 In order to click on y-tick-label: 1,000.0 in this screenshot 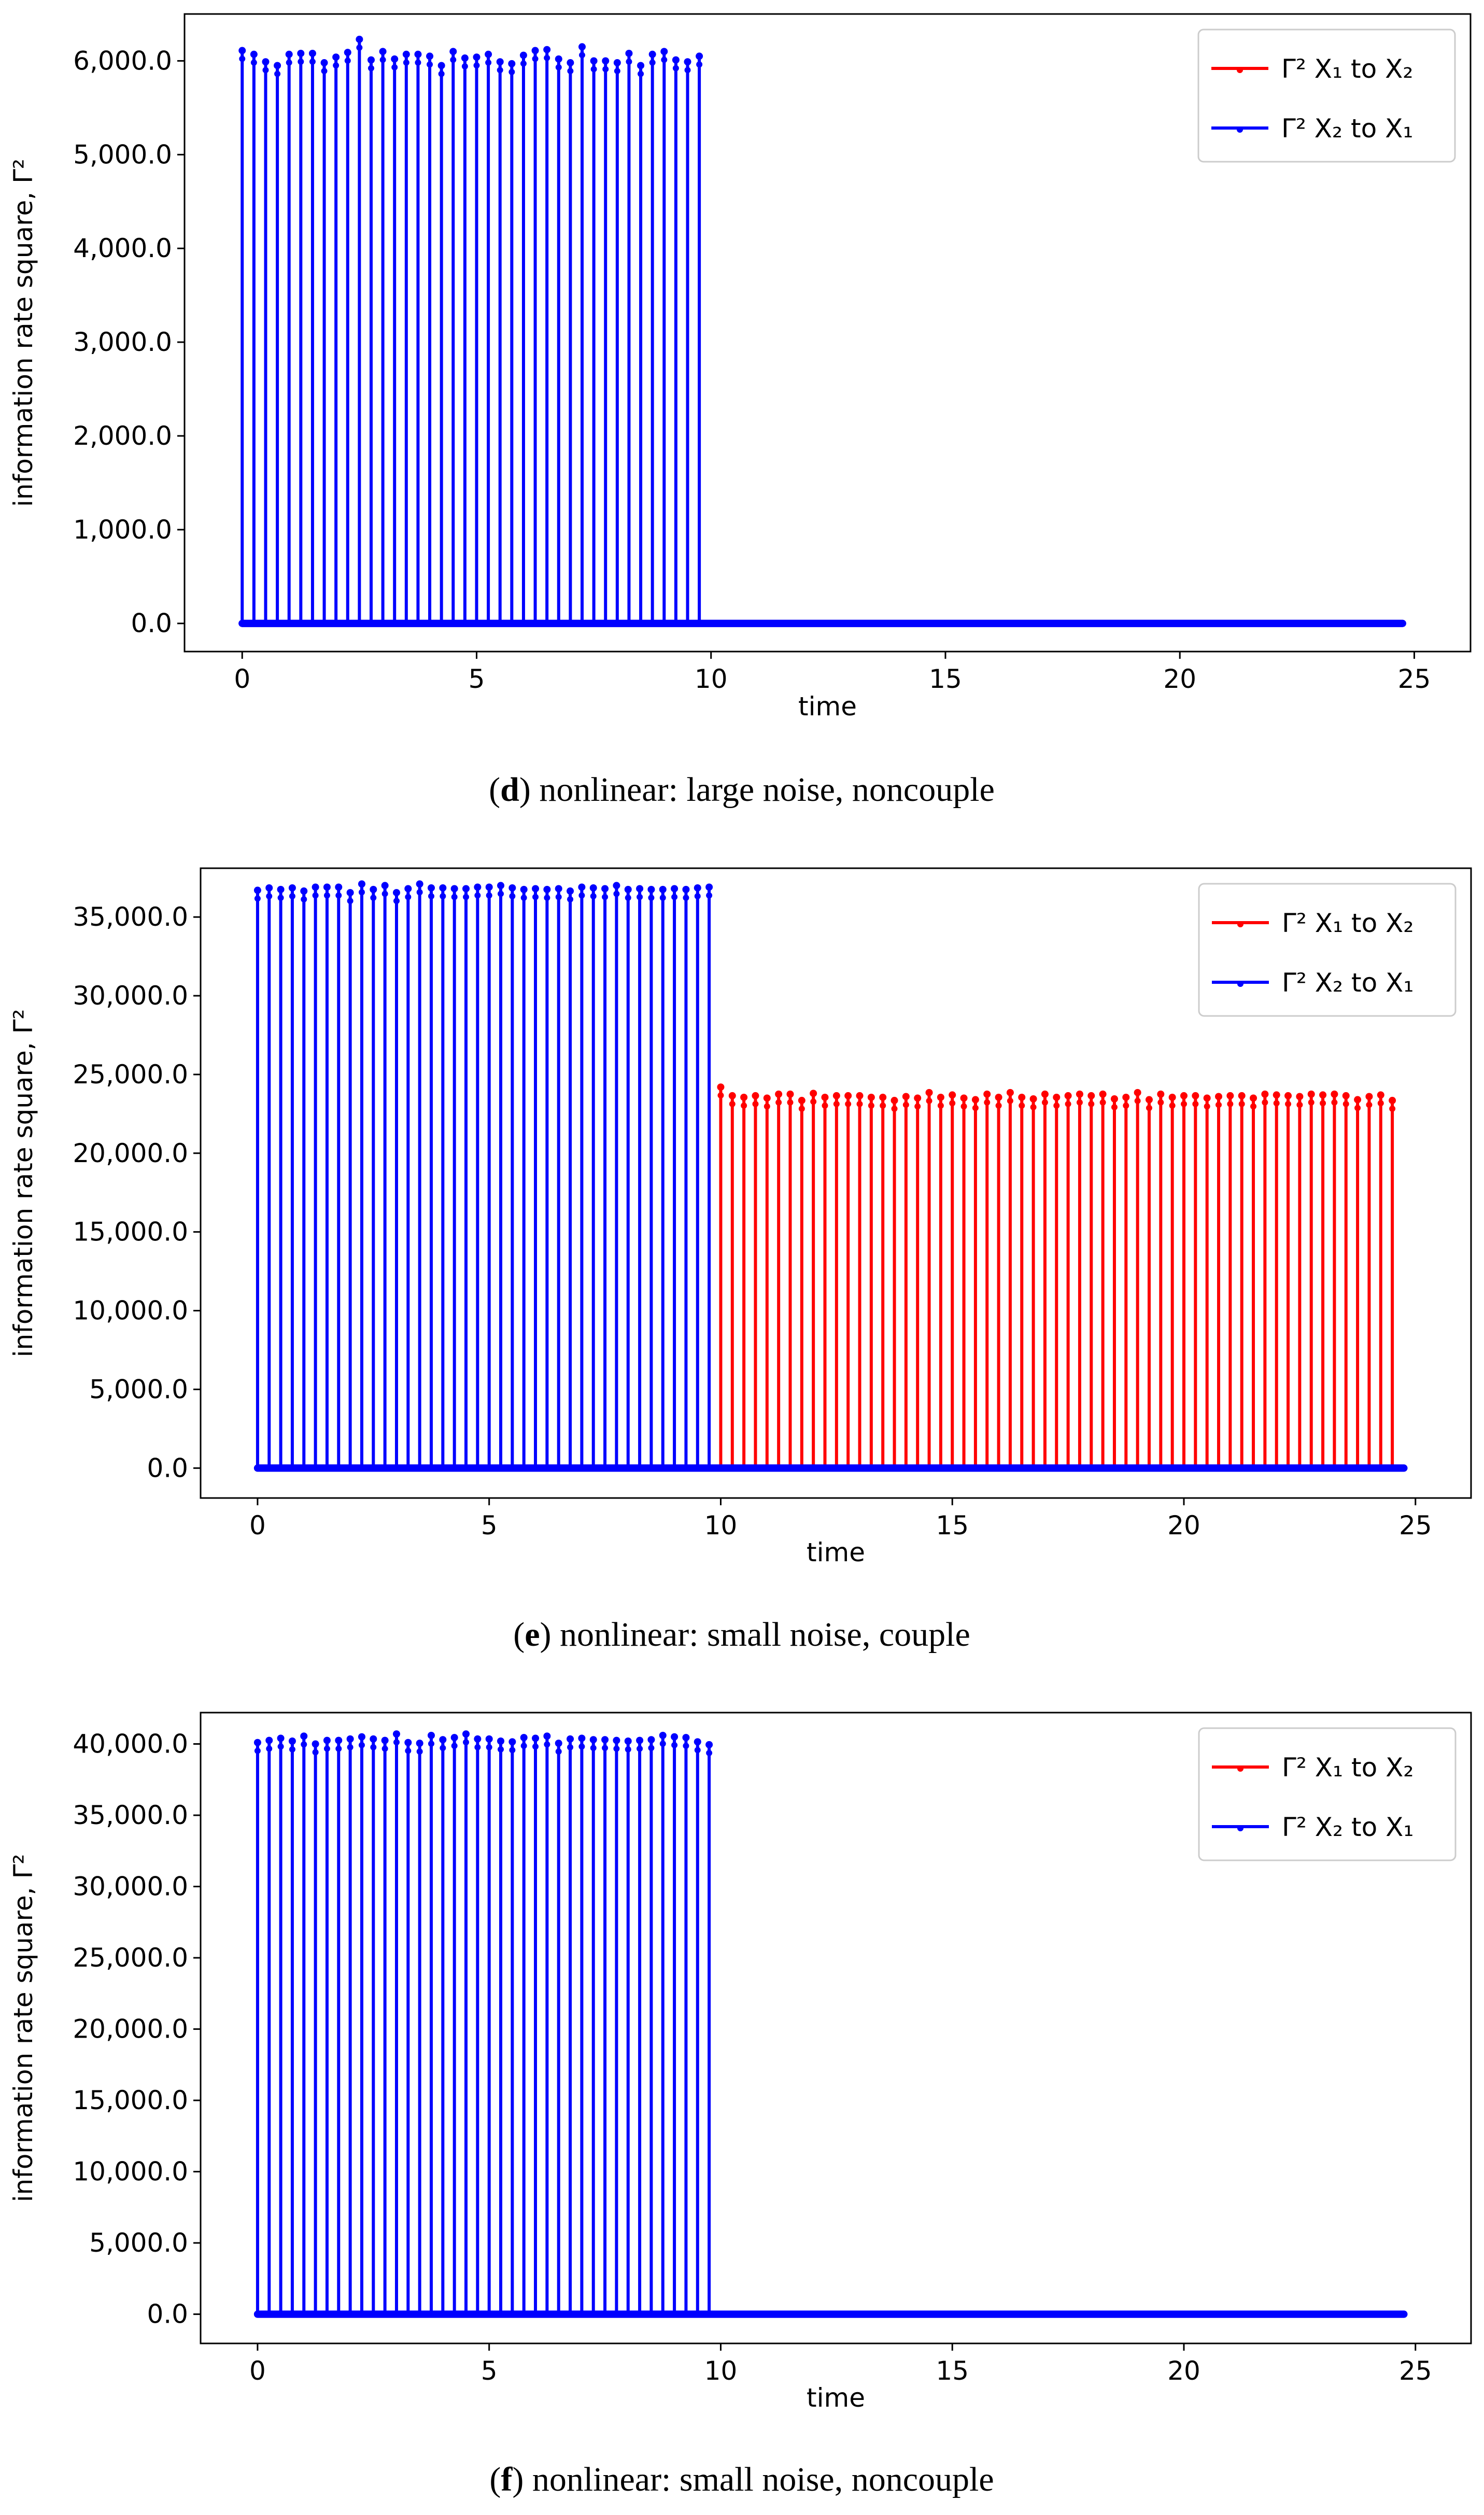, I will do `click(122, 530)`.